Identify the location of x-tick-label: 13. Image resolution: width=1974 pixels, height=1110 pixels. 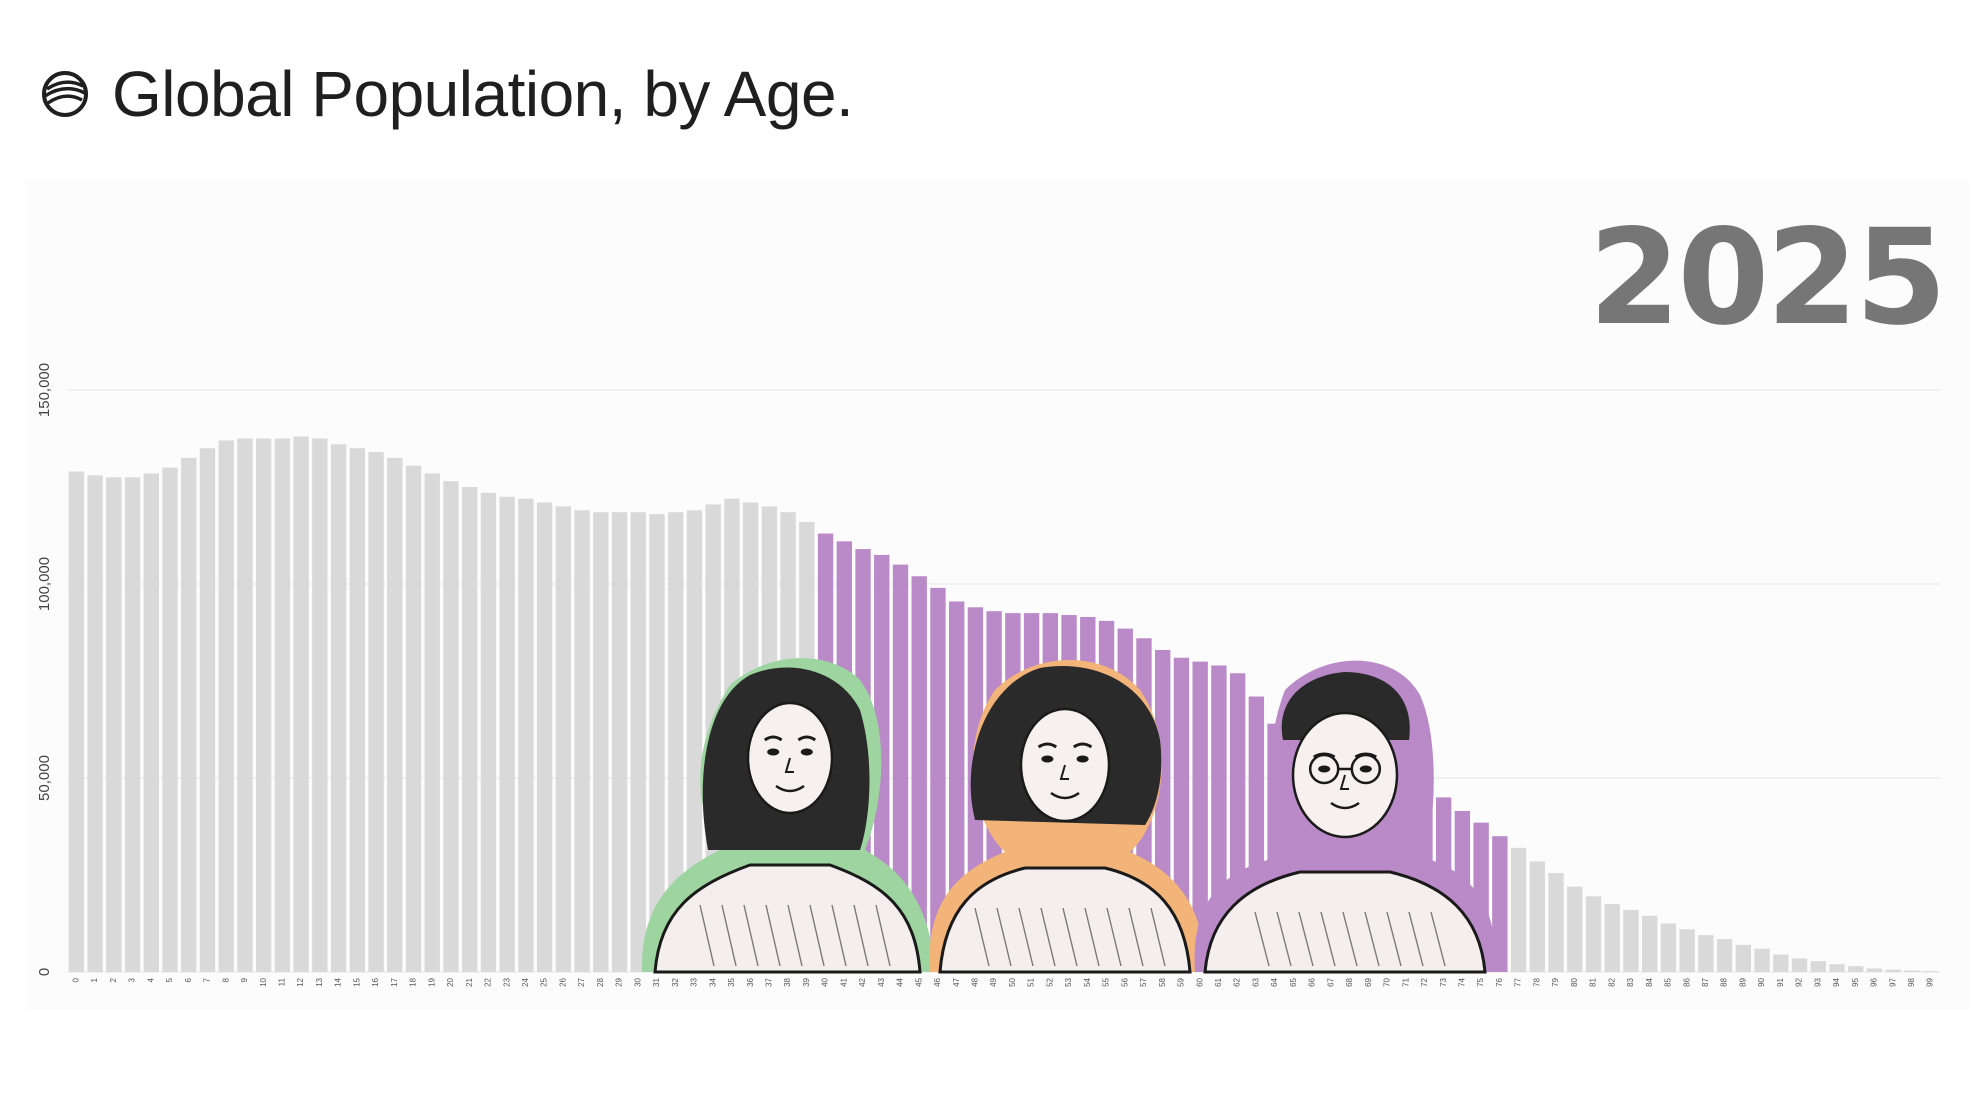
(319, 981).